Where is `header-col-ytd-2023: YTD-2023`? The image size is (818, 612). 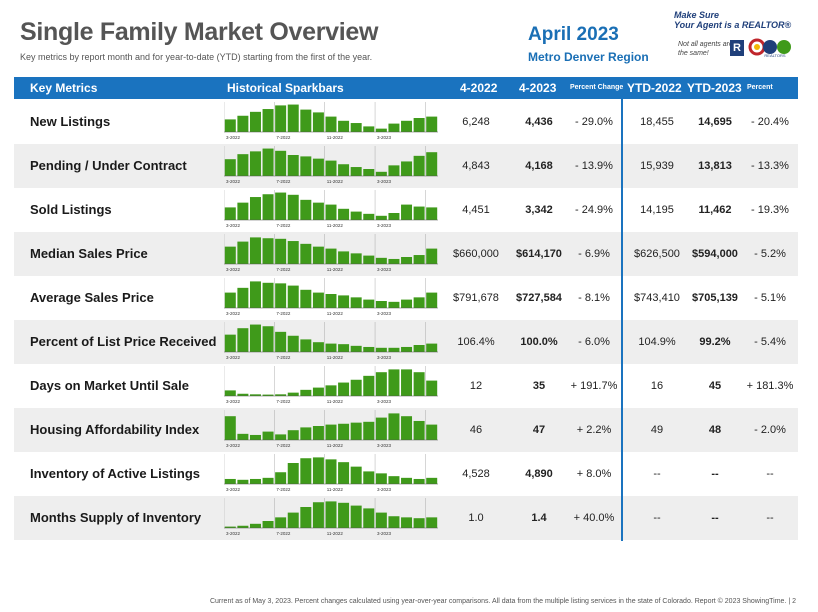 header-col-ytd-2023: YTD-2023 is located at coordinates (714, 88).